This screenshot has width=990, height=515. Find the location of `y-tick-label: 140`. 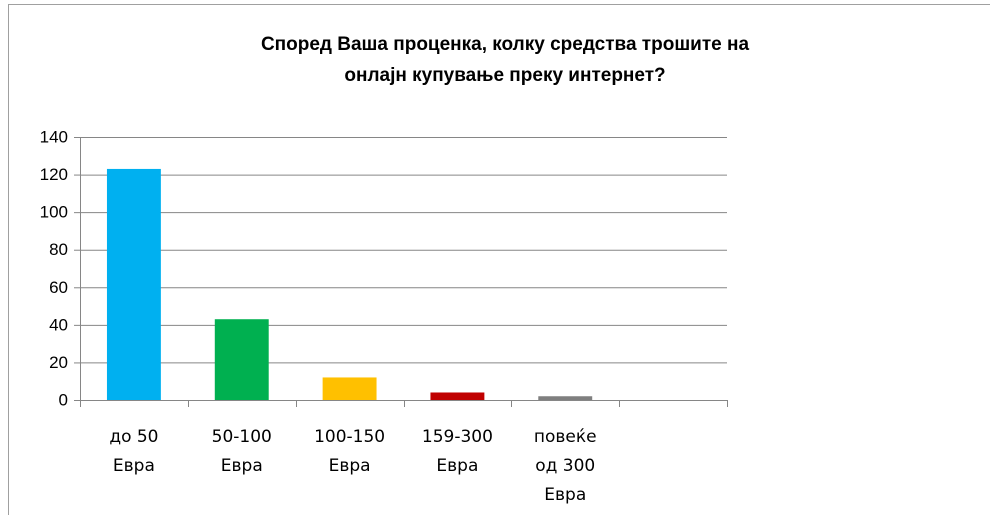

y-tick-label: 140 is located at coordinates (54, 136).